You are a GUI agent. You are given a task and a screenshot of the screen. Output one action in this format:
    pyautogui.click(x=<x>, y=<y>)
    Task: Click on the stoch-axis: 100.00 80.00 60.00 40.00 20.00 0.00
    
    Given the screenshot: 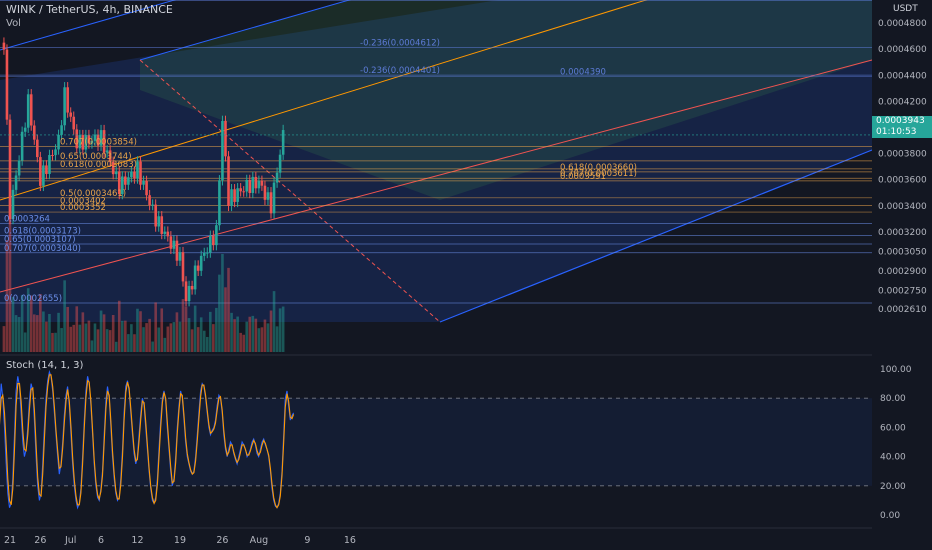 What is the action you would take?
    pyautogui.click(x=902, y=442)
    